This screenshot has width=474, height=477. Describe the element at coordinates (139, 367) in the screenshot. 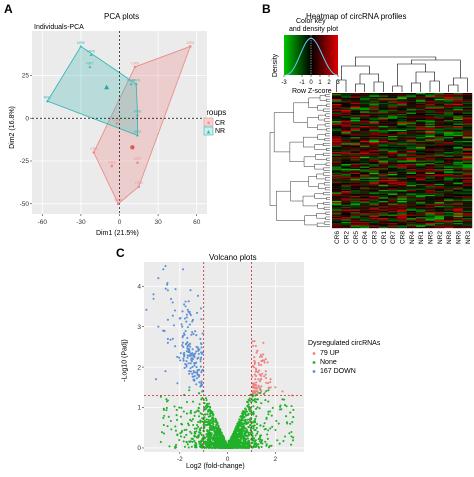

I see `volcano-ytick-label: 2` at that location.